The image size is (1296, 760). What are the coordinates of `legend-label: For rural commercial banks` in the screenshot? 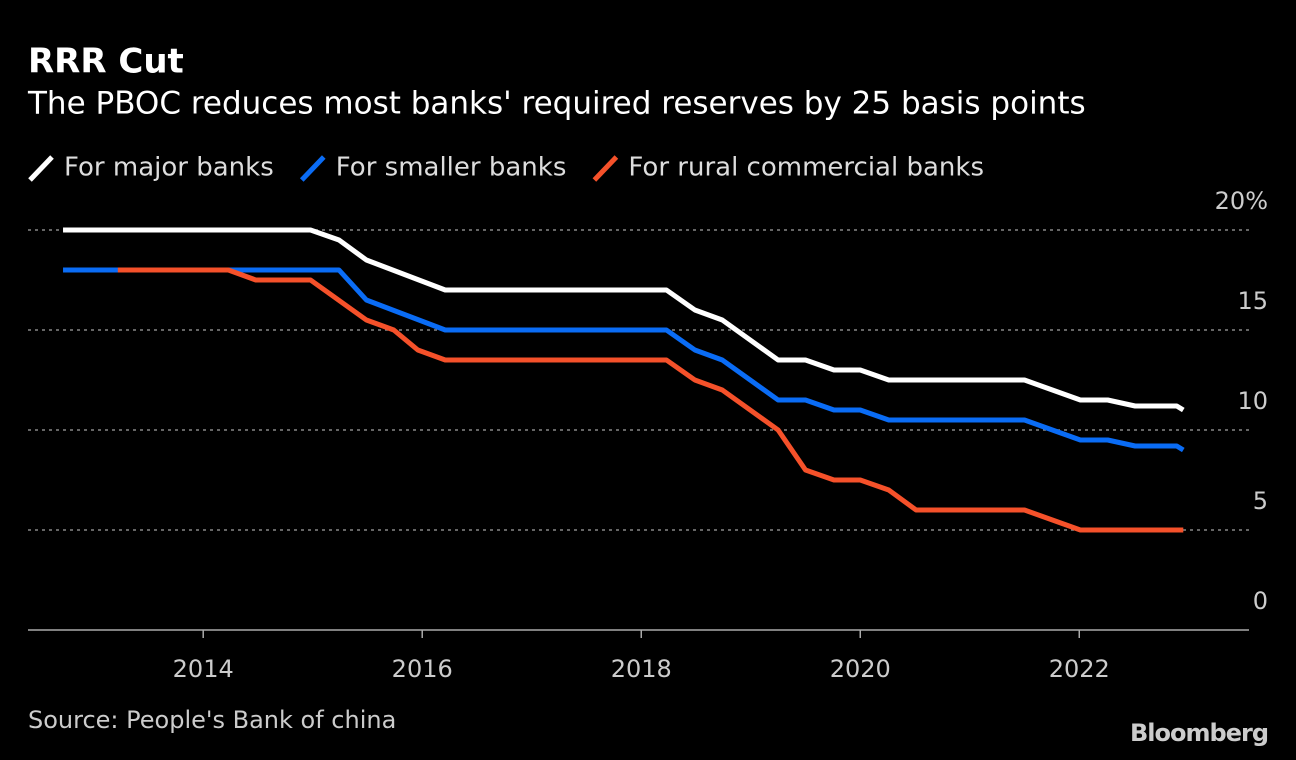 It's located at (806, 168).